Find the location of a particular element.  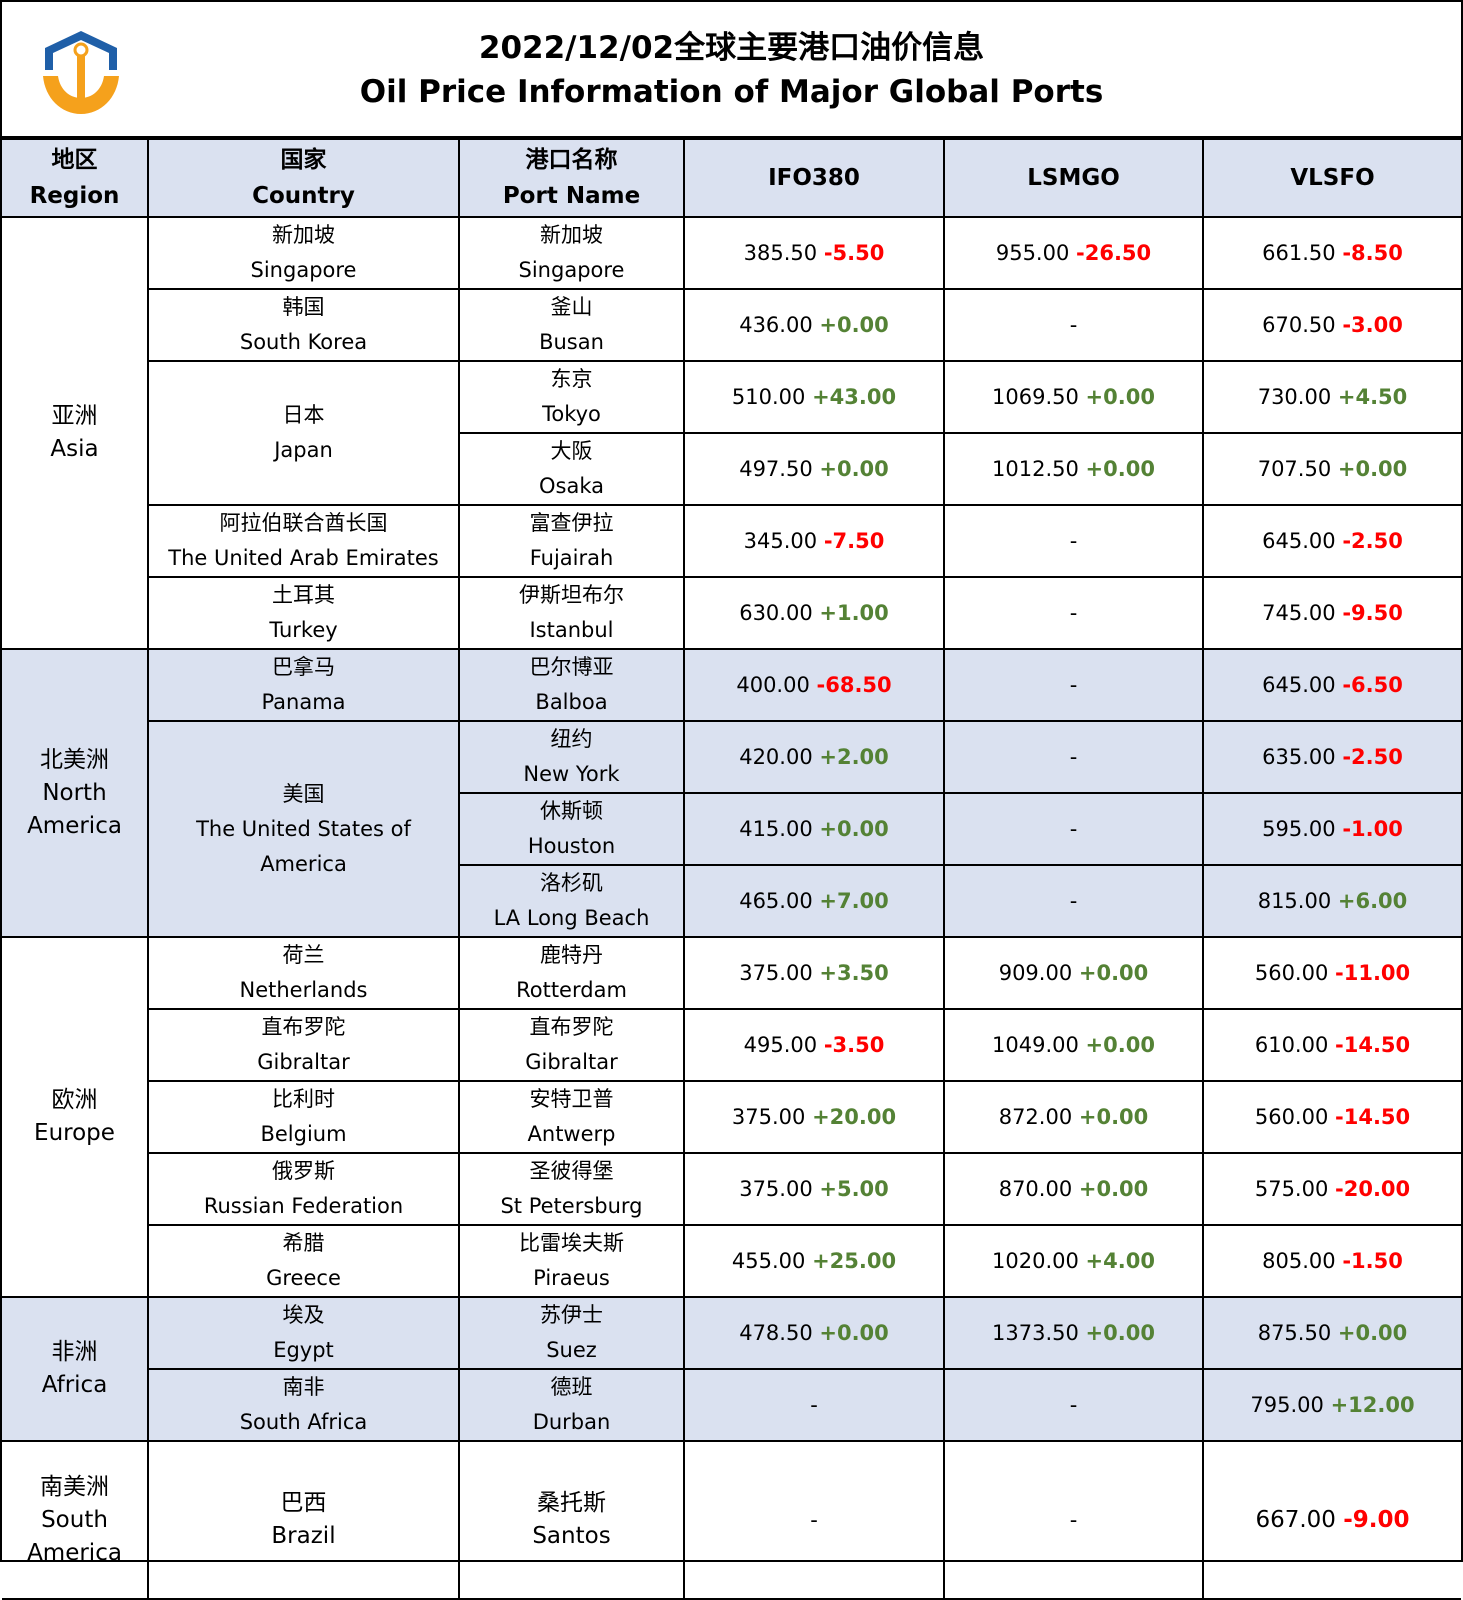

country-cell: 比利时 Belgium is located at coordinates (304, 1117).